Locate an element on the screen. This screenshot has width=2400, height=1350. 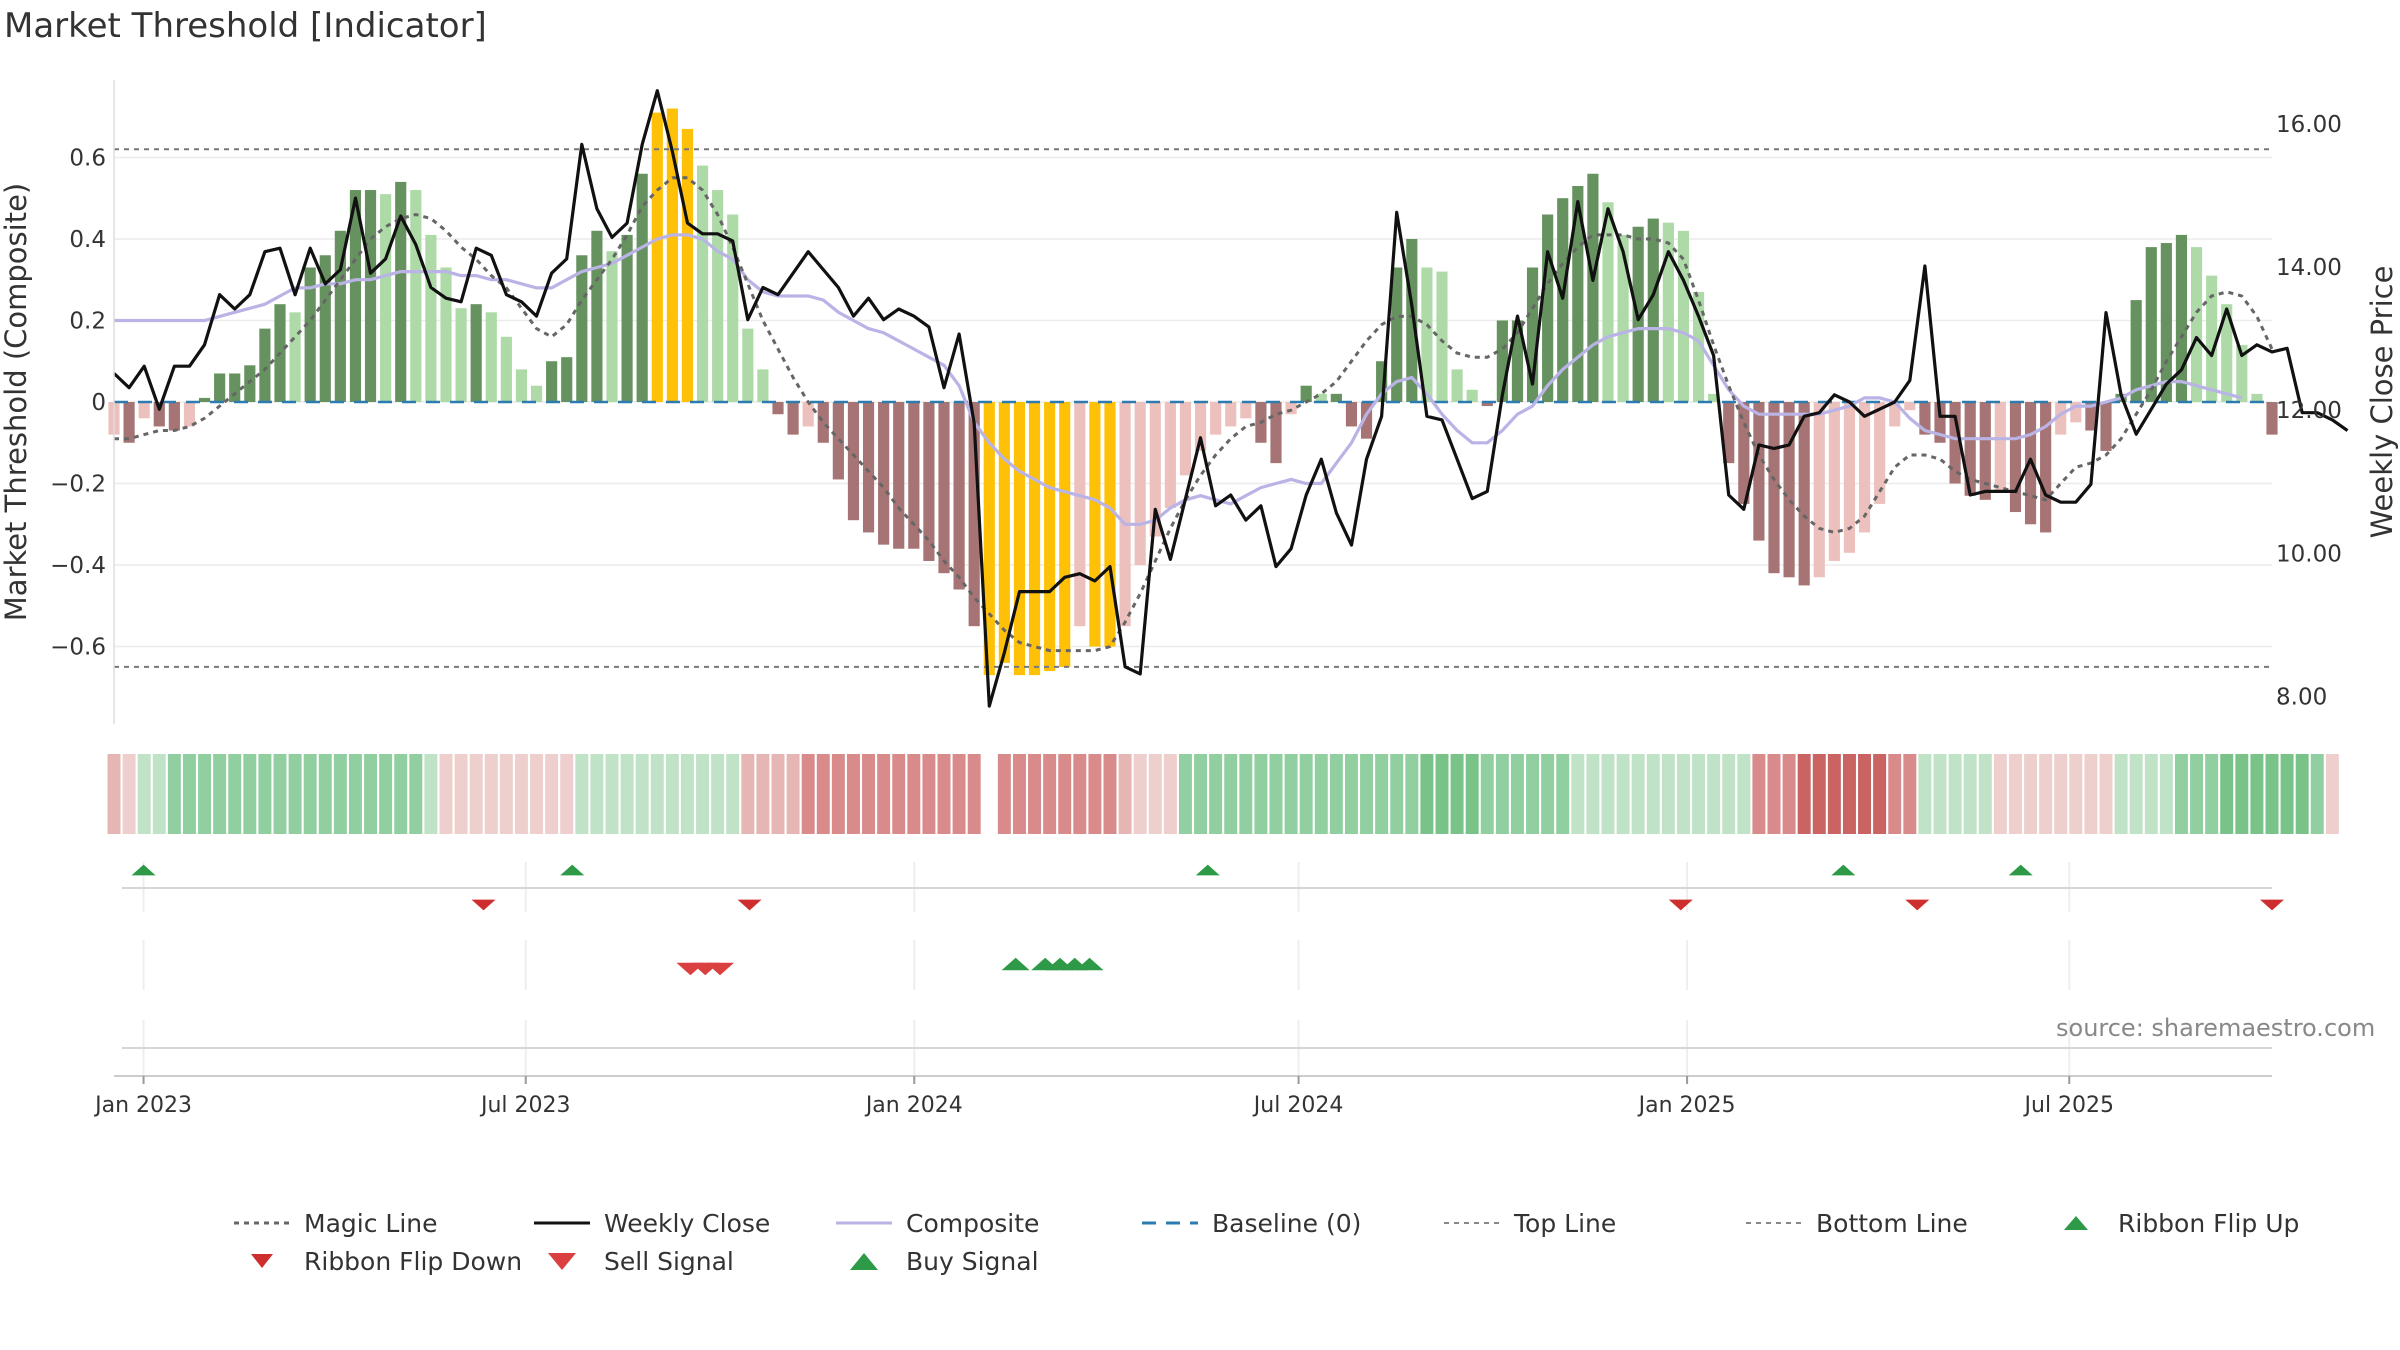
legend-item-top: Top Line is located at coordinates (1528, 1223).